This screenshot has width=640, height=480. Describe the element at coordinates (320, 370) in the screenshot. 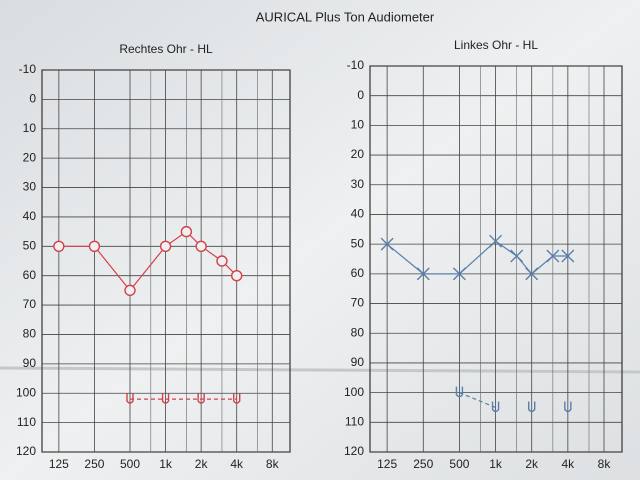

I see `fold` at that location.